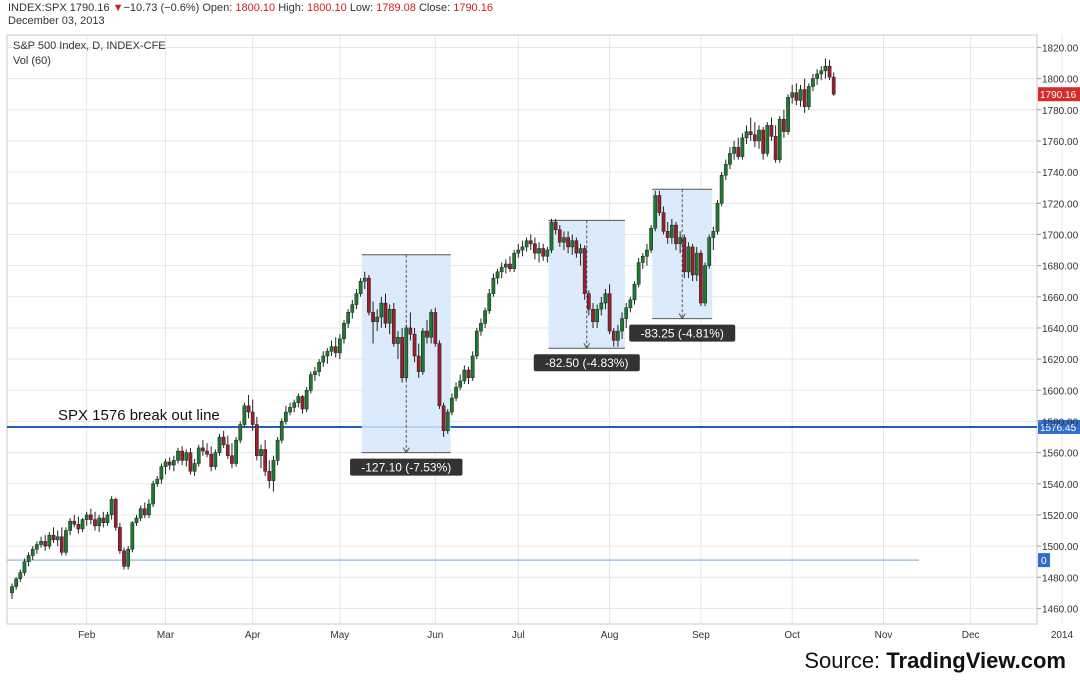 The height and width of the screenshot is (686, 1080). Describe the element at coordinates (935, 661) in the screenshot. I see `source-credit: Source: TradingView.com` at that location.